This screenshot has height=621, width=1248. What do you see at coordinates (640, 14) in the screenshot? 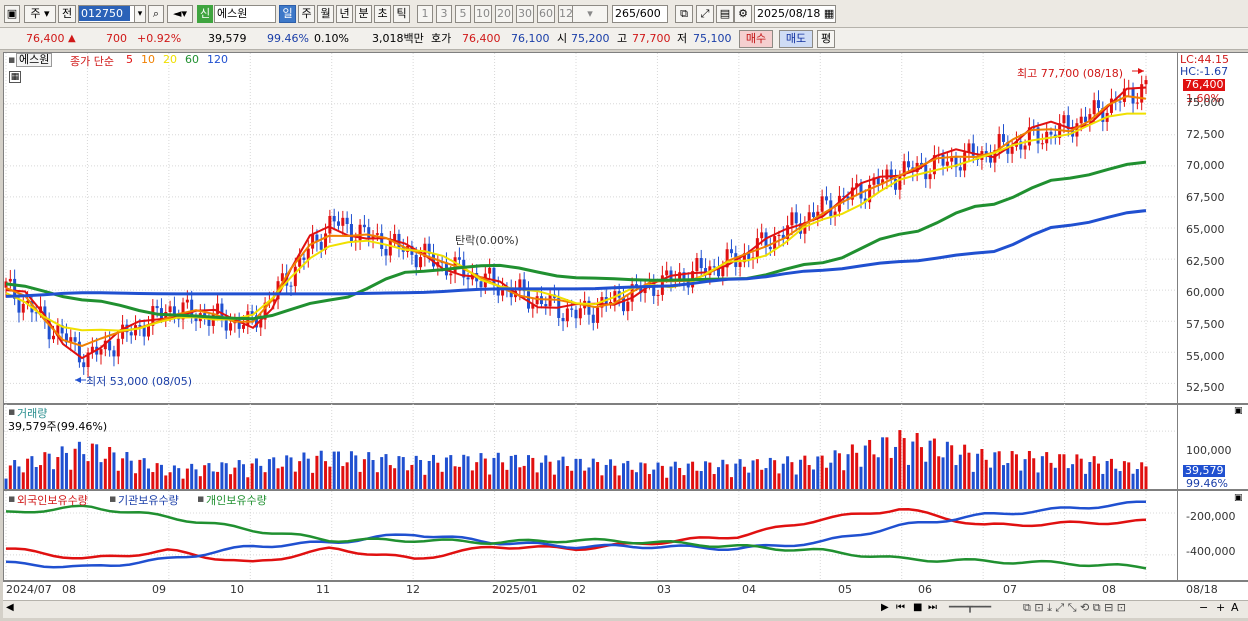
I see `count-field: 265/600` at bounding box center [640, 14].